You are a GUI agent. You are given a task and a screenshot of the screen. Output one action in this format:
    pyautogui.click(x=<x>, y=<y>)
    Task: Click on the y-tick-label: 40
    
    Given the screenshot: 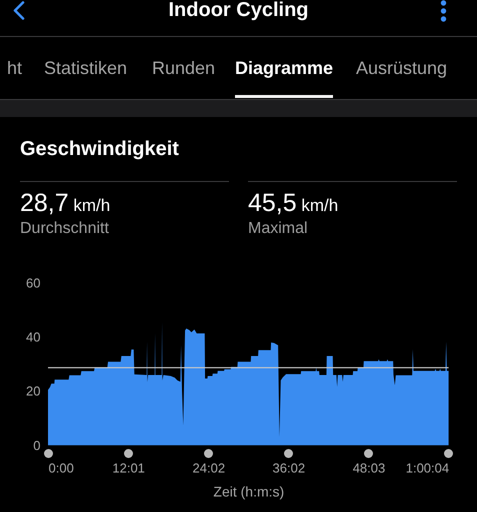 What is the action you would take?
    pyautogui.click(x=33, y=336)
    